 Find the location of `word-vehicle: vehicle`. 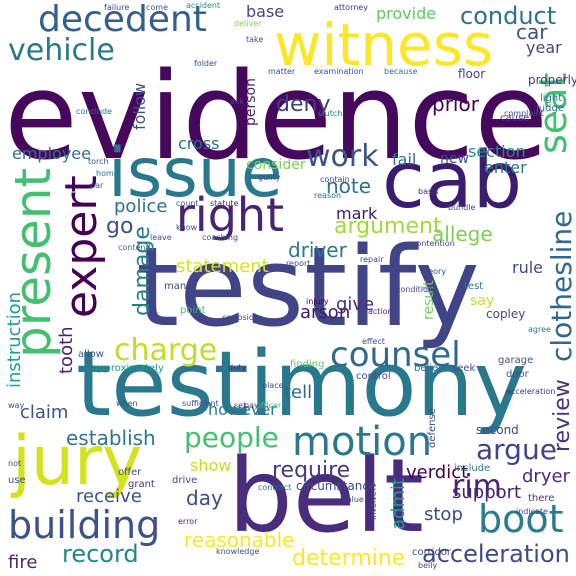

word-vehicle: vehicle is located at coordinates (61, 50).